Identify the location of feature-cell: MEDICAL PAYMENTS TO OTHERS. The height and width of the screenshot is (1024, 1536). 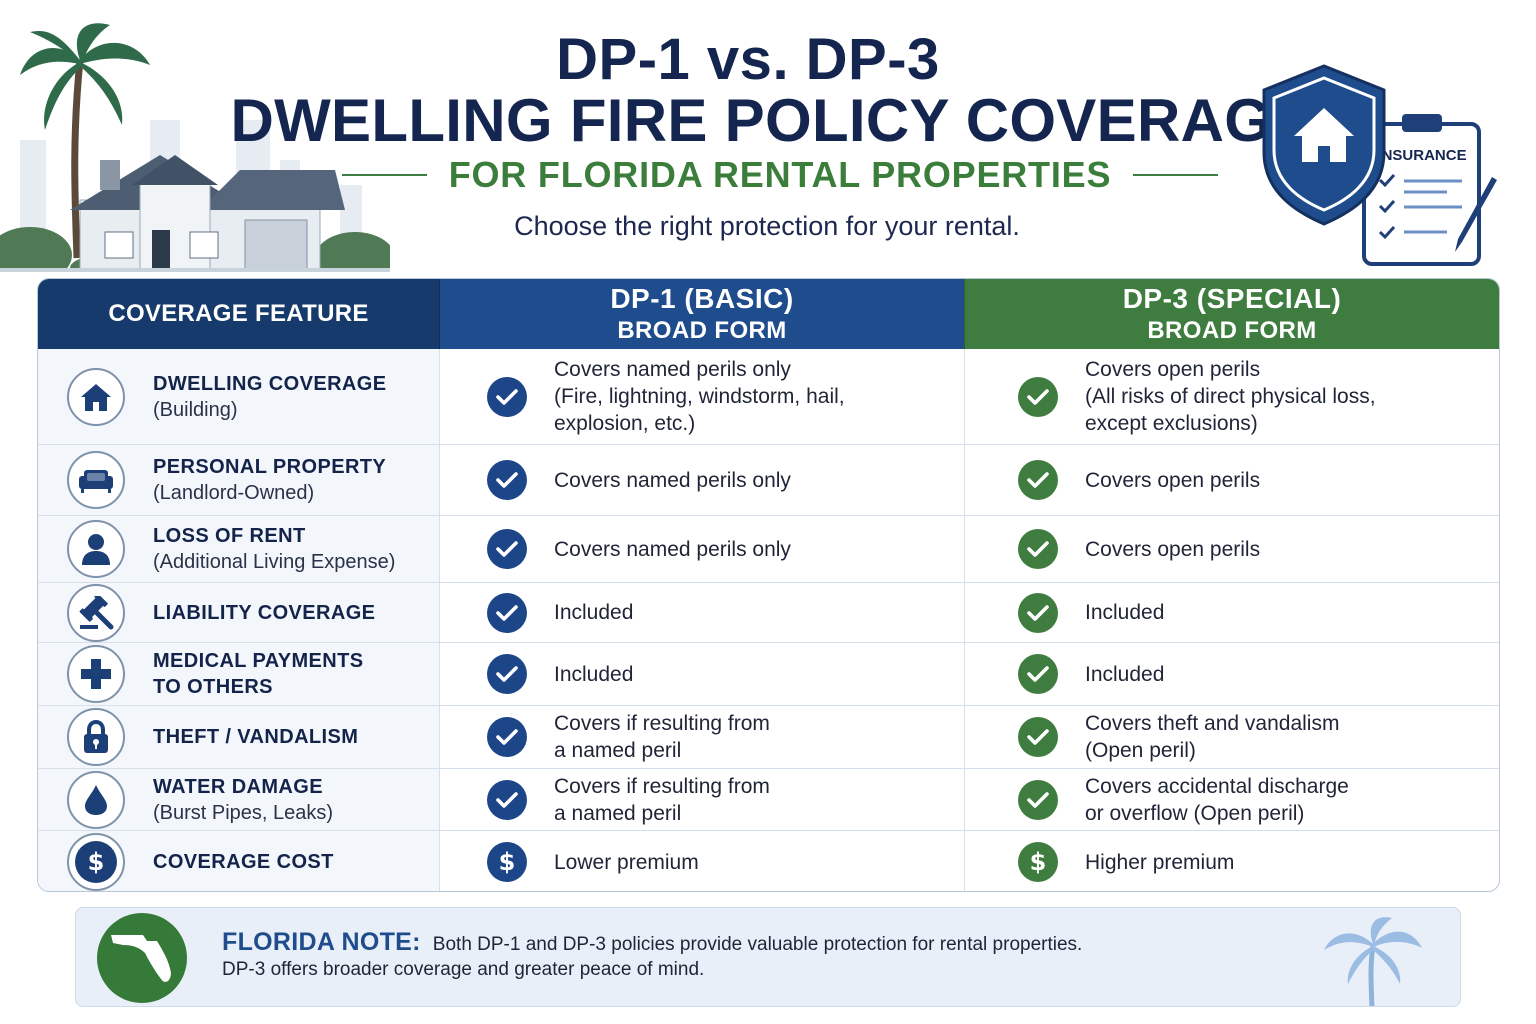
(238, 674).